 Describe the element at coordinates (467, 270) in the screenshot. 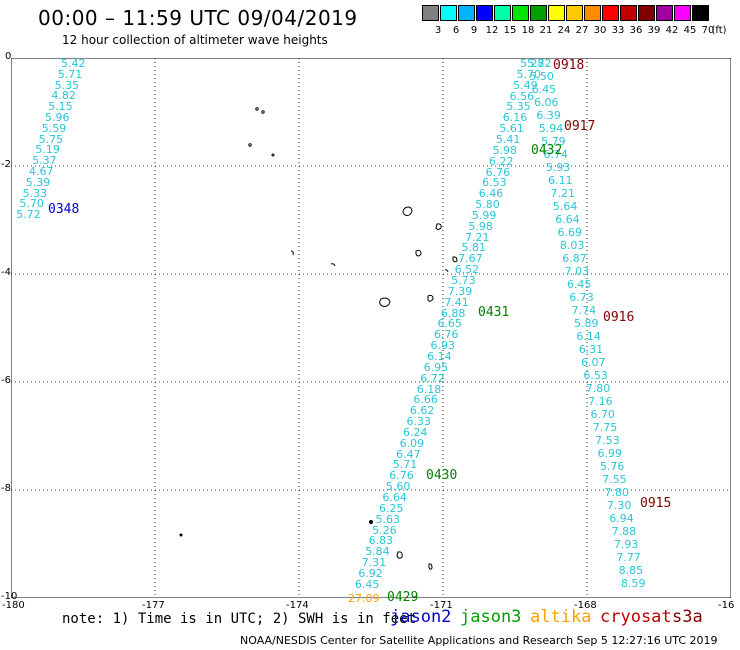

I see `wave-height-value: 6.52` at that location.